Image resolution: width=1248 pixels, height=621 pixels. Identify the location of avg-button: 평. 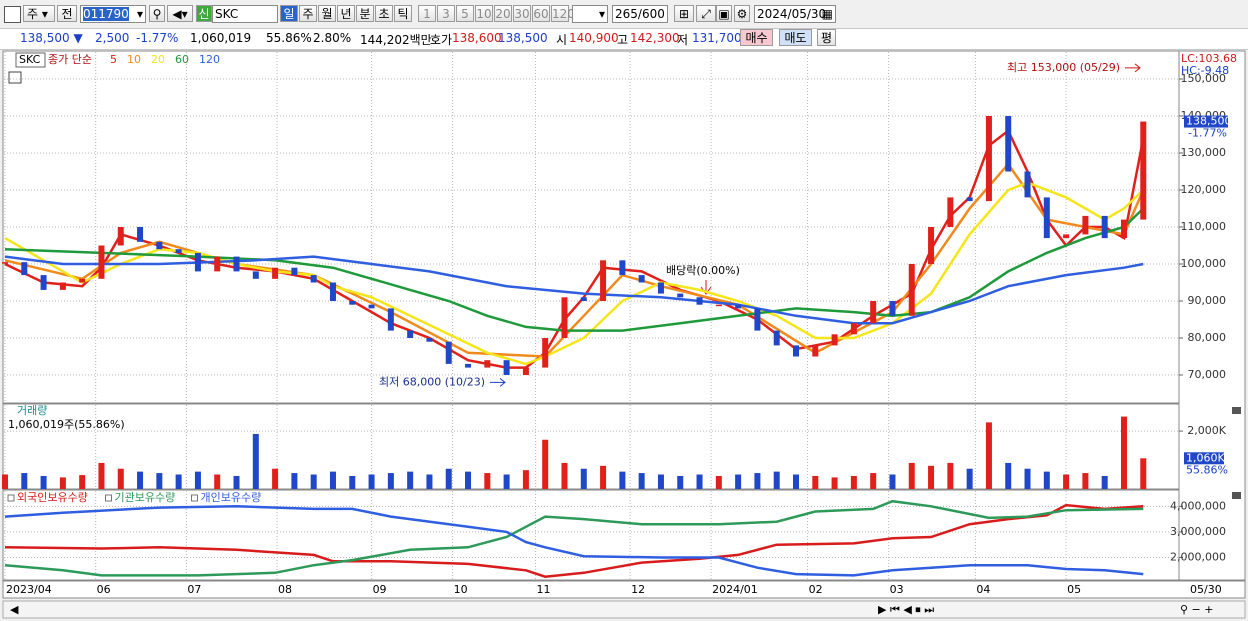
(826, 37).